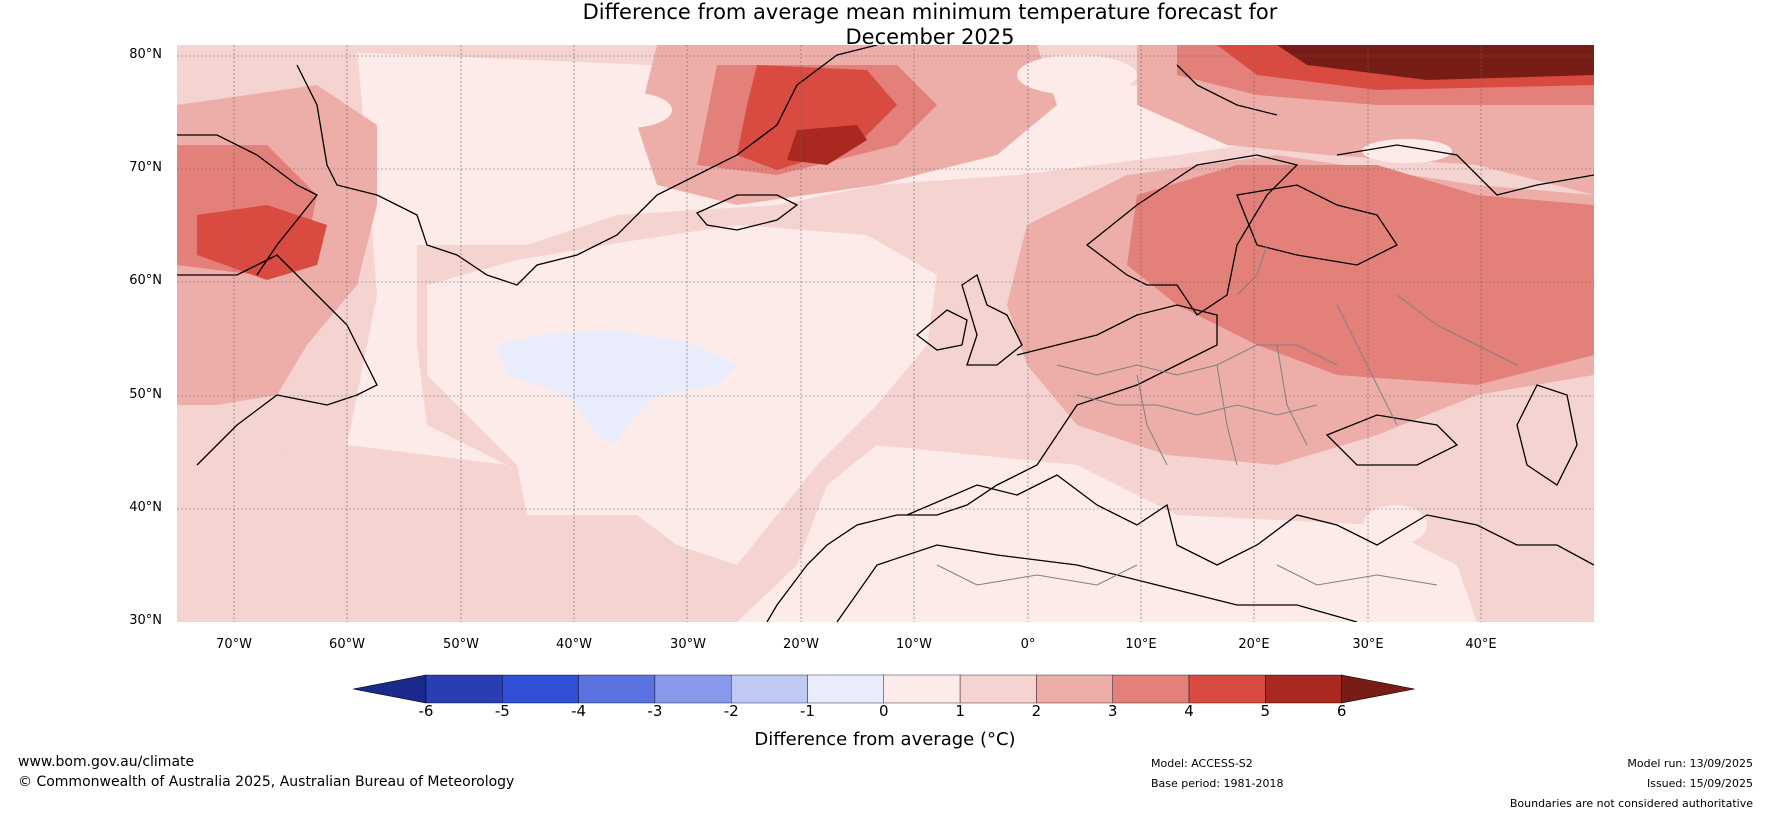 The image size is (1770, 816). Describe the element at coordinates (1250, 520) in the screenshot. I see `coastline-mediterranean` at that location.